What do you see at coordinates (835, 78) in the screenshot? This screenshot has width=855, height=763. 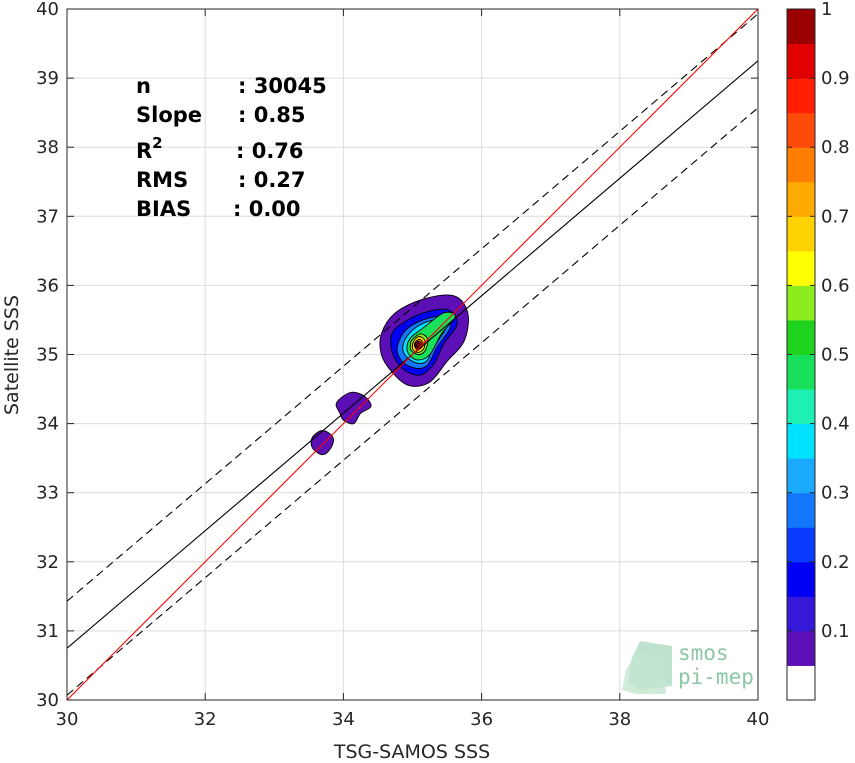 I see `colorbar-tick-label: 0.9` at bounding box center [835, 78].